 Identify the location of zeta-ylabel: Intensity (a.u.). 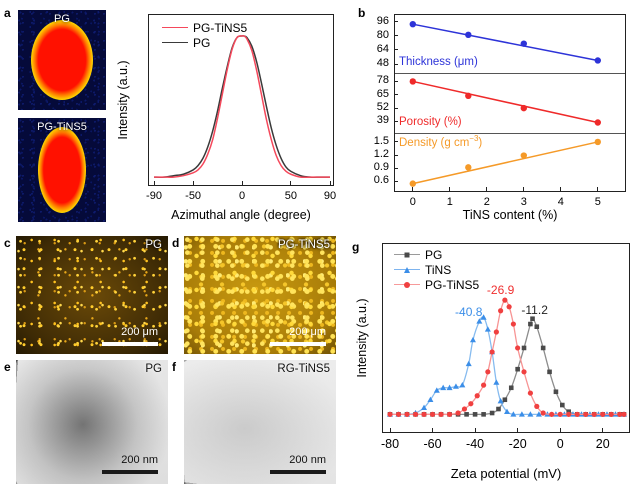
(362, 338).